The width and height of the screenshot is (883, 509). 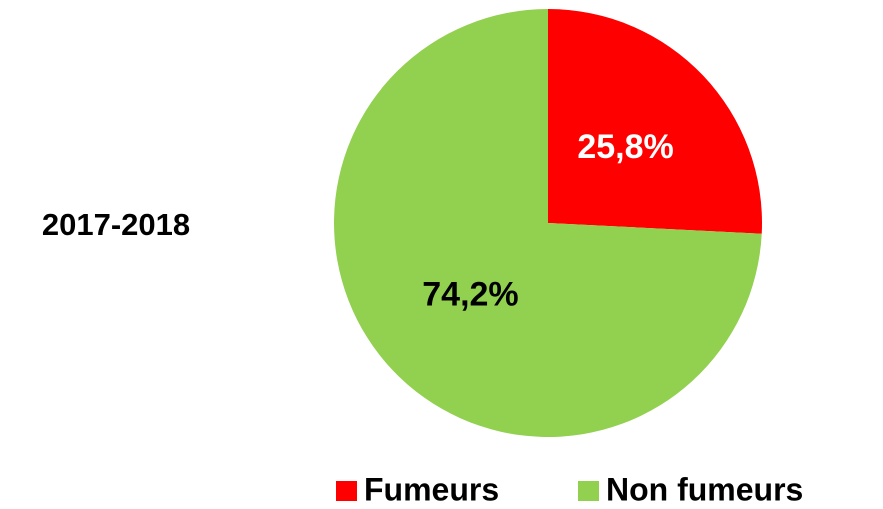 I want to click on legend-label: Fumeurs, so click(x=431, y=489).